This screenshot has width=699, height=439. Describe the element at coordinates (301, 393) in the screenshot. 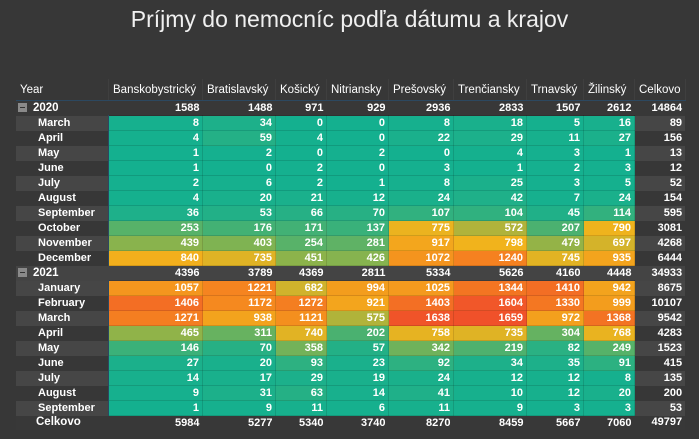

I see `heat-cell: 63` at that location.